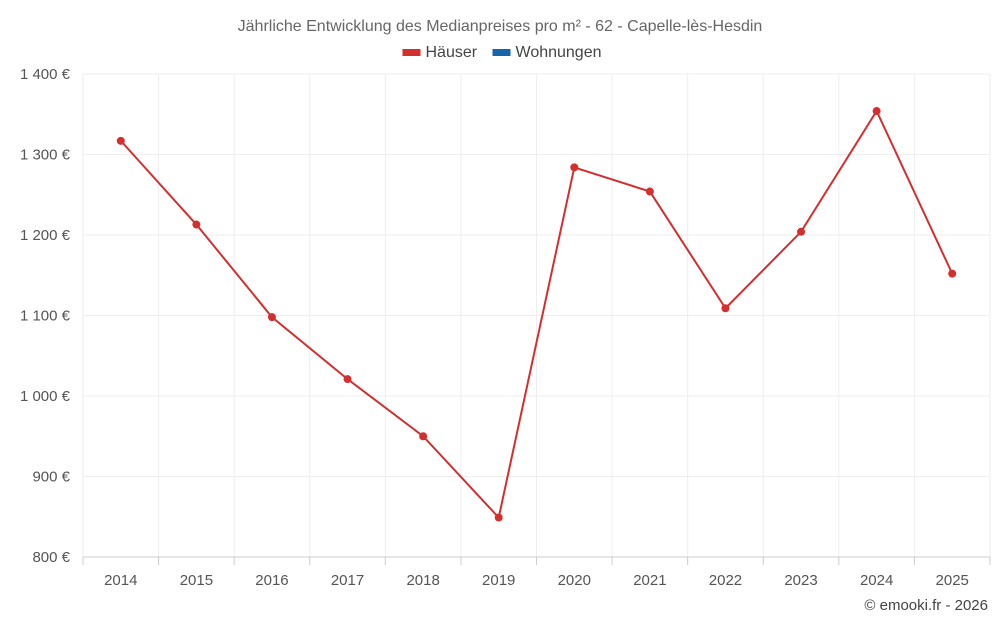  What do you see at coordinates (559, 52) in the screenshot?
I see `legend-label: Wohnungen` at bounding box center [559, 52].